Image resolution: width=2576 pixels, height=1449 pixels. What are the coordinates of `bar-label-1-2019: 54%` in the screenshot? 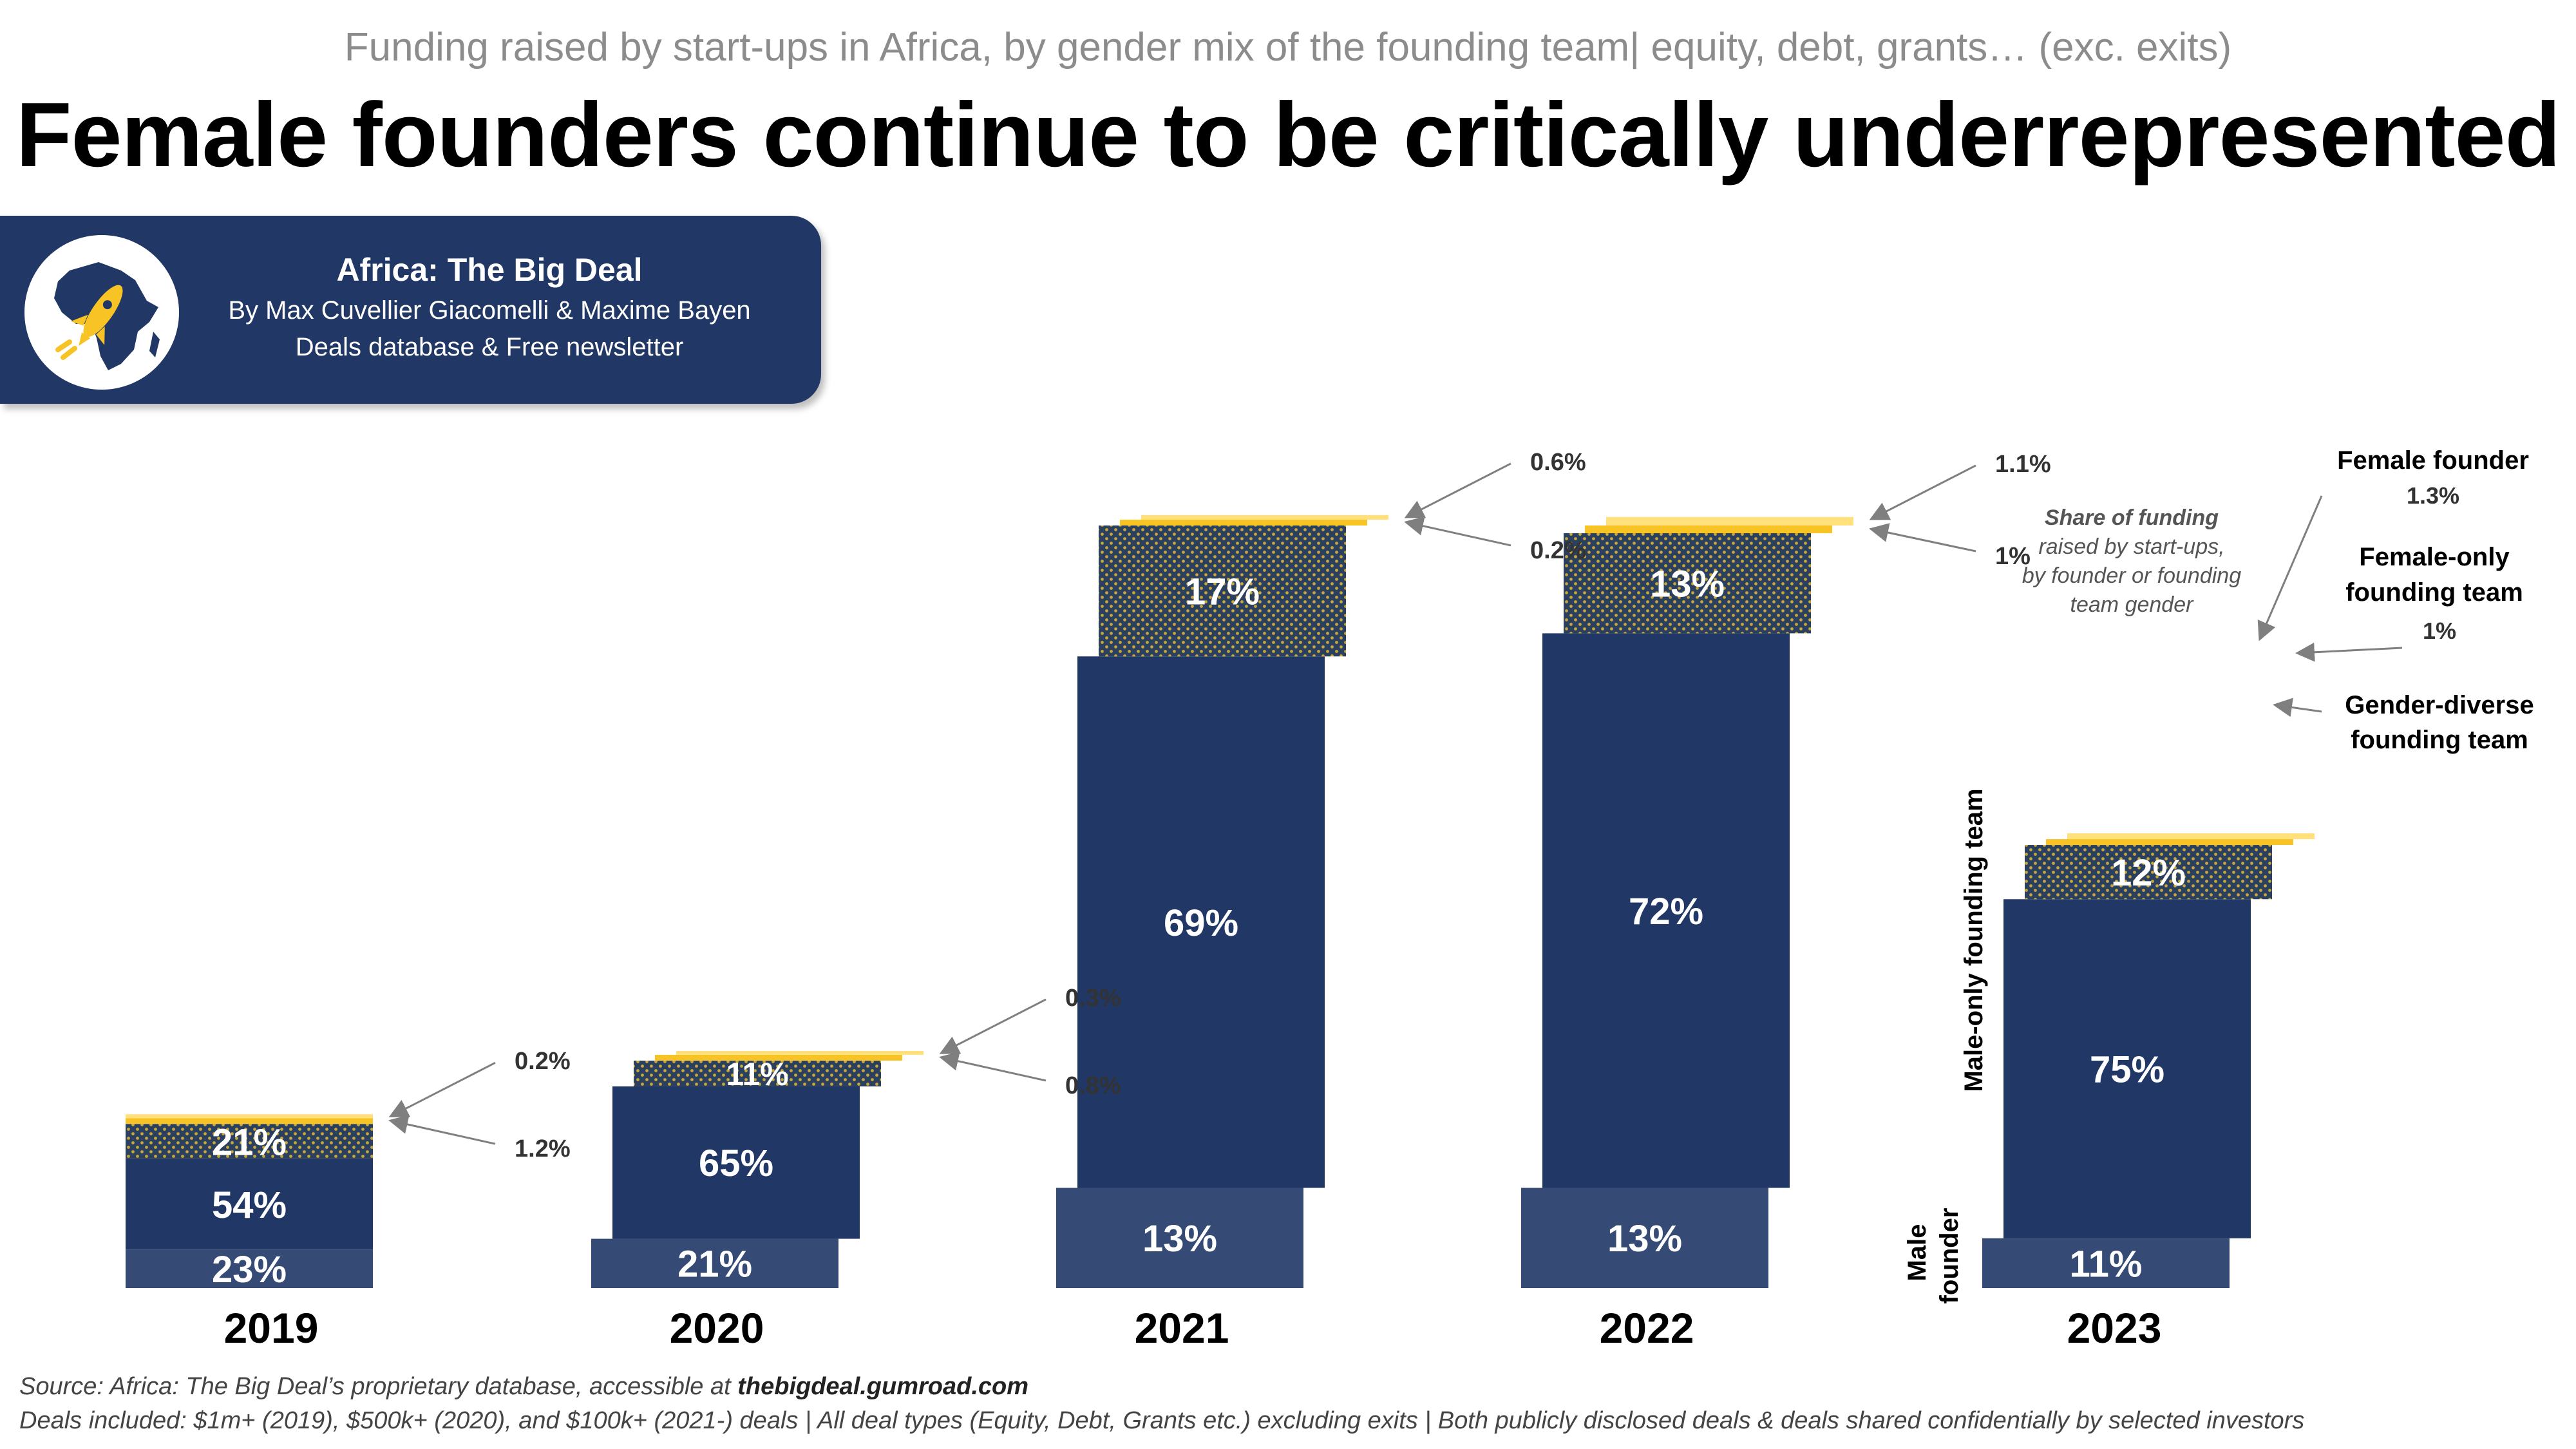 It's located at (249, 1205).